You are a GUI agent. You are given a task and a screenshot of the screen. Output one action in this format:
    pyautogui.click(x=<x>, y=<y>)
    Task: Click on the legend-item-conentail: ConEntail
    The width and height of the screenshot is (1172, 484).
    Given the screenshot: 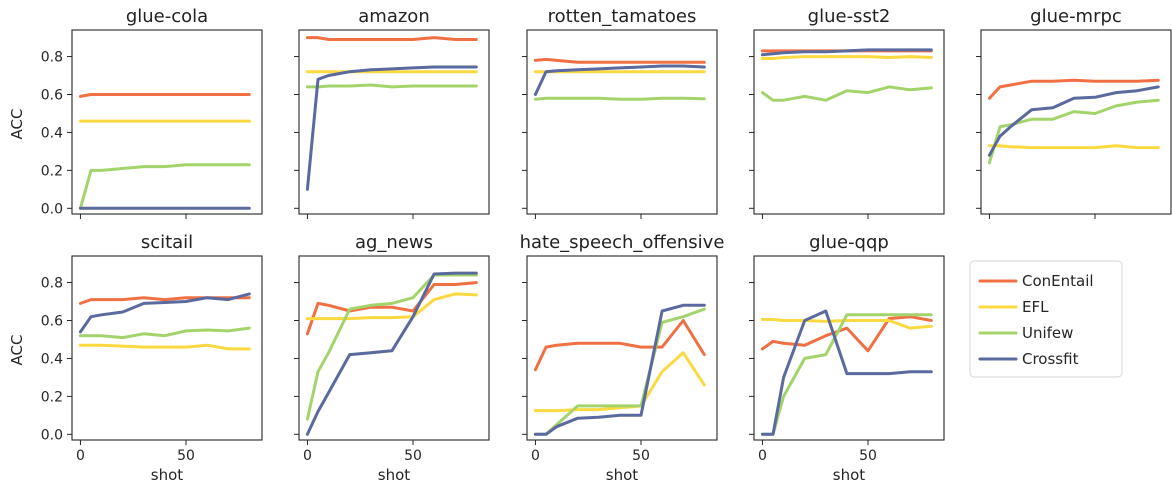 What is the action you would take?
    pyautogui.click(x=1036, y=281)
    